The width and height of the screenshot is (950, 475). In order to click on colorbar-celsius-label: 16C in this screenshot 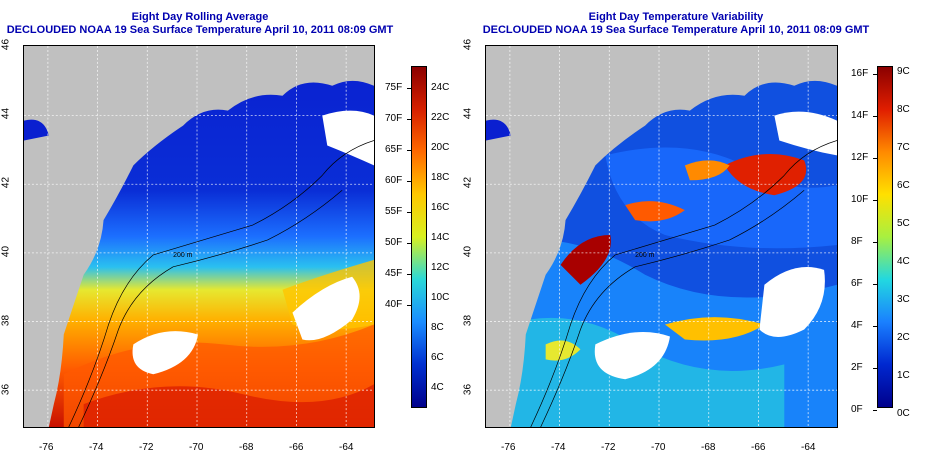, I will do `click(440, 207)`.